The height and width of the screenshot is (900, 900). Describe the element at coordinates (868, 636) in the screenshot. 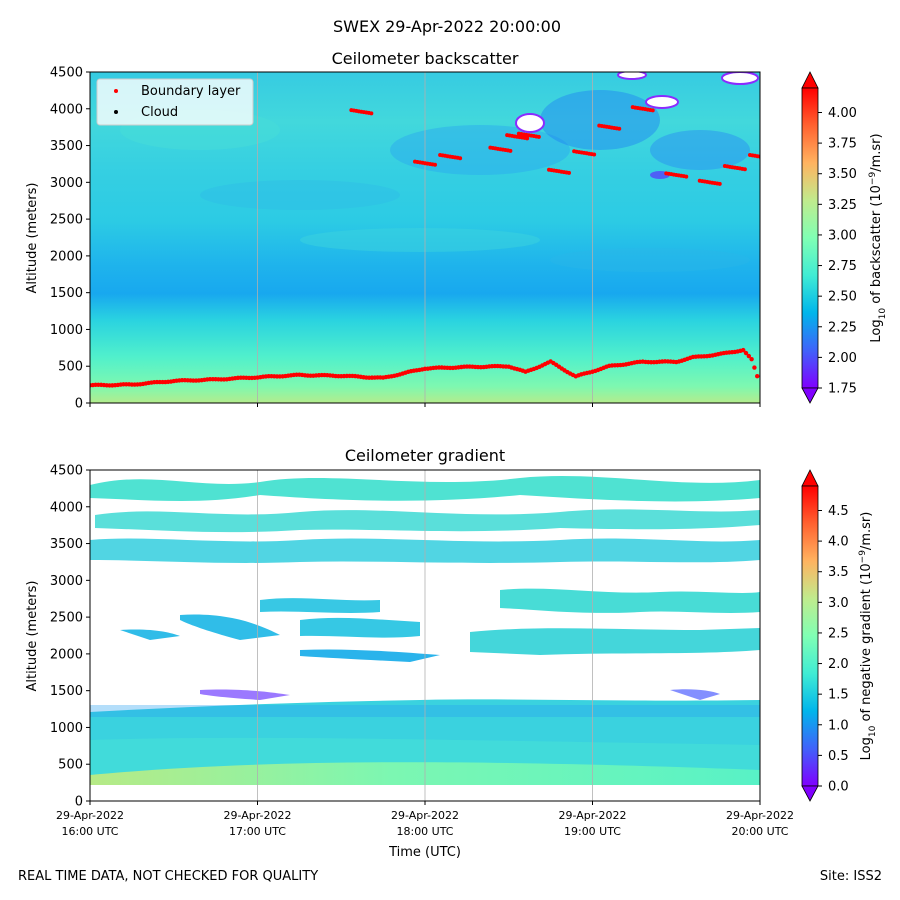

I see `gradient-colorbar-label: Log10 of negative gradient (10−9/m.sr)` at that location.